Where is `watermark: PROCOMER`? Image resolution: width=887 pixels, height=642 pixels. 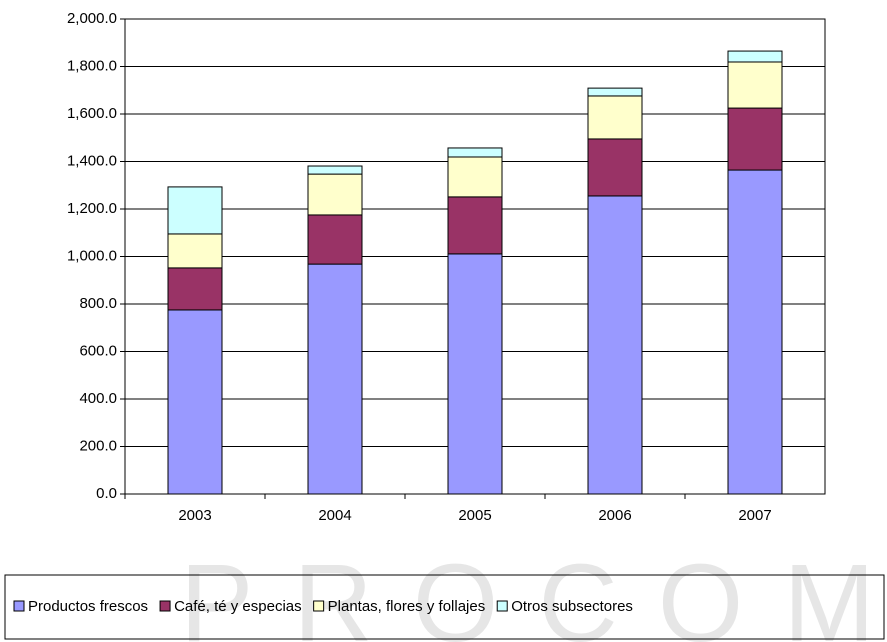
watermark: PROCOMER is located at coordinates (533, 592).